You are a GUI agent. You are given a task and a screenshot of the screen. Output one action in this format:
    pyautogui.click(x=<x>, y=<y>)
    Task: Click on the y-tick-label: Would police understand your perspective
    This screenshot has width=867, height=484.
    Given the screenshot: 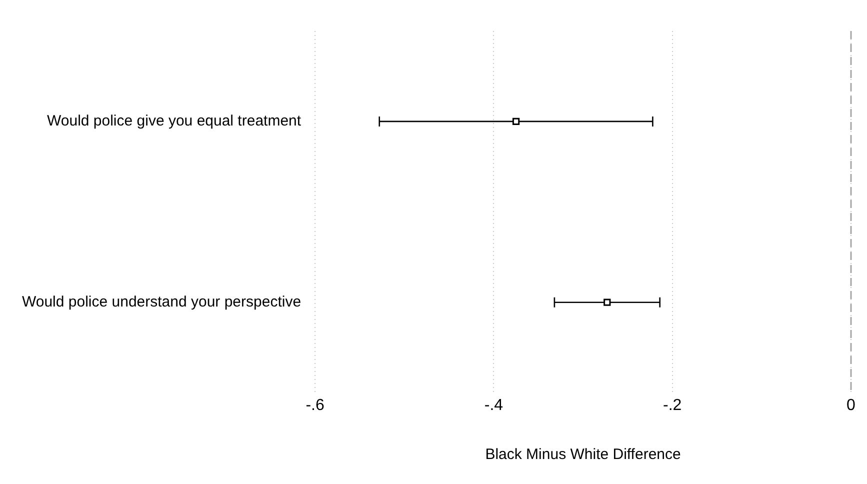 What is the action you would take?
    pyautogui.click(x=162, y=301)
    